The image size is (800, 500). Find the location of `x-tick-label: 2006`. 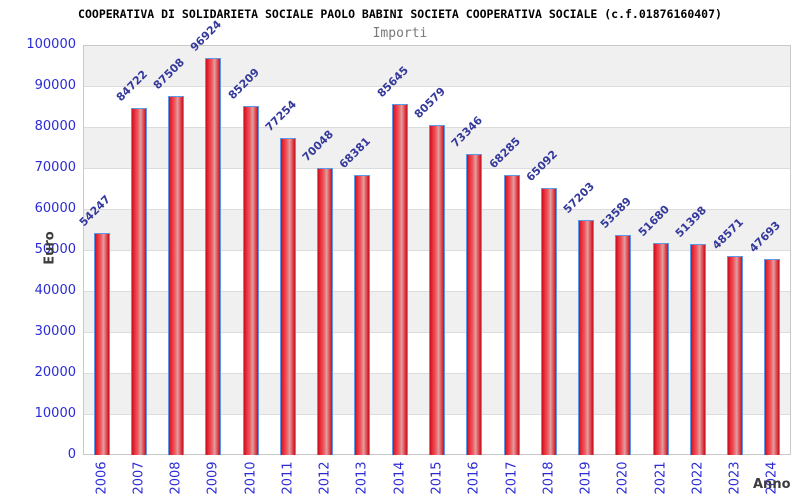

x-tick-label: 2006 is located at coordinates (102, 478).